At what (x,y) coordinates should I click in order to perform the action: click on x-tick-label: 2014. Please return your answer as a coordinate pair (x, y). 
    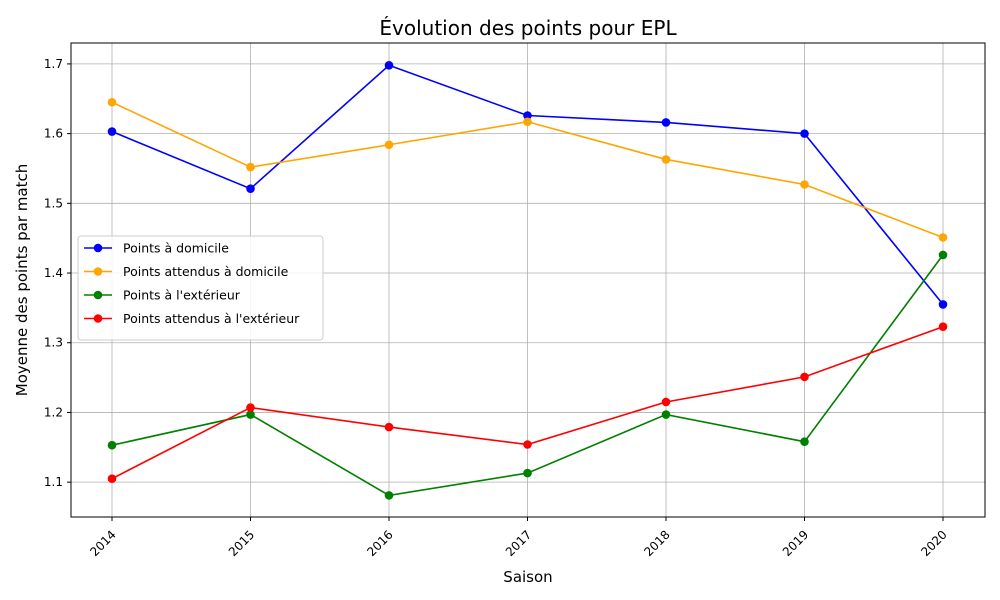
    Looking at the image, I should click on (102, 543).